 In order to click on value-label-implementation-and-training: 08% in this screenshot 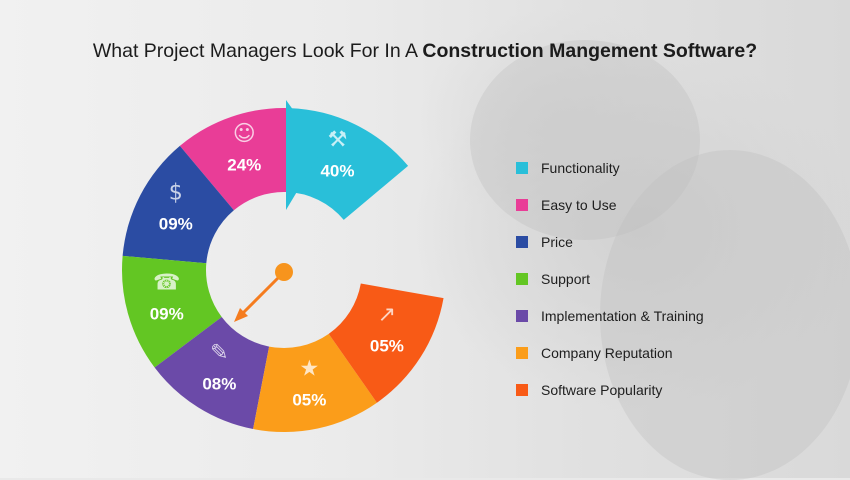, I will do `click(219, 383)`.